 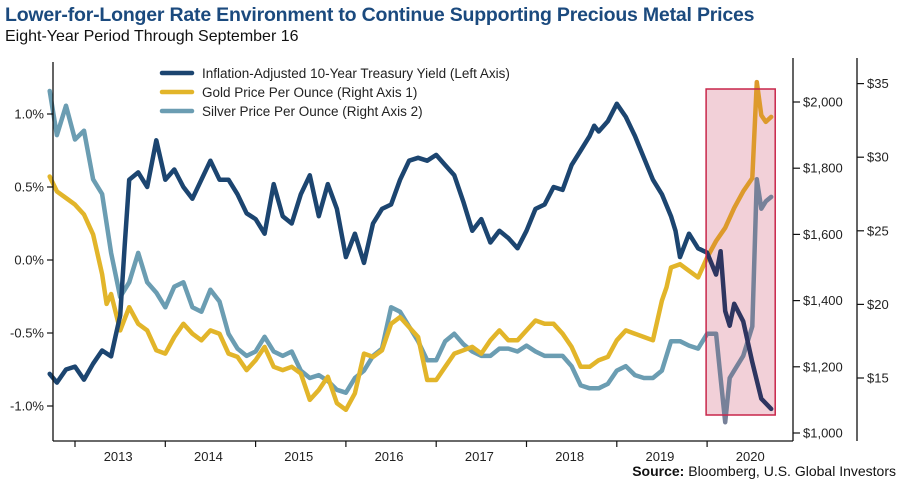 What do you see at coordinates (569, 456) in the screenshot?
I see `x-axis-tick-label: 2018` at bounding box center [569, 456].